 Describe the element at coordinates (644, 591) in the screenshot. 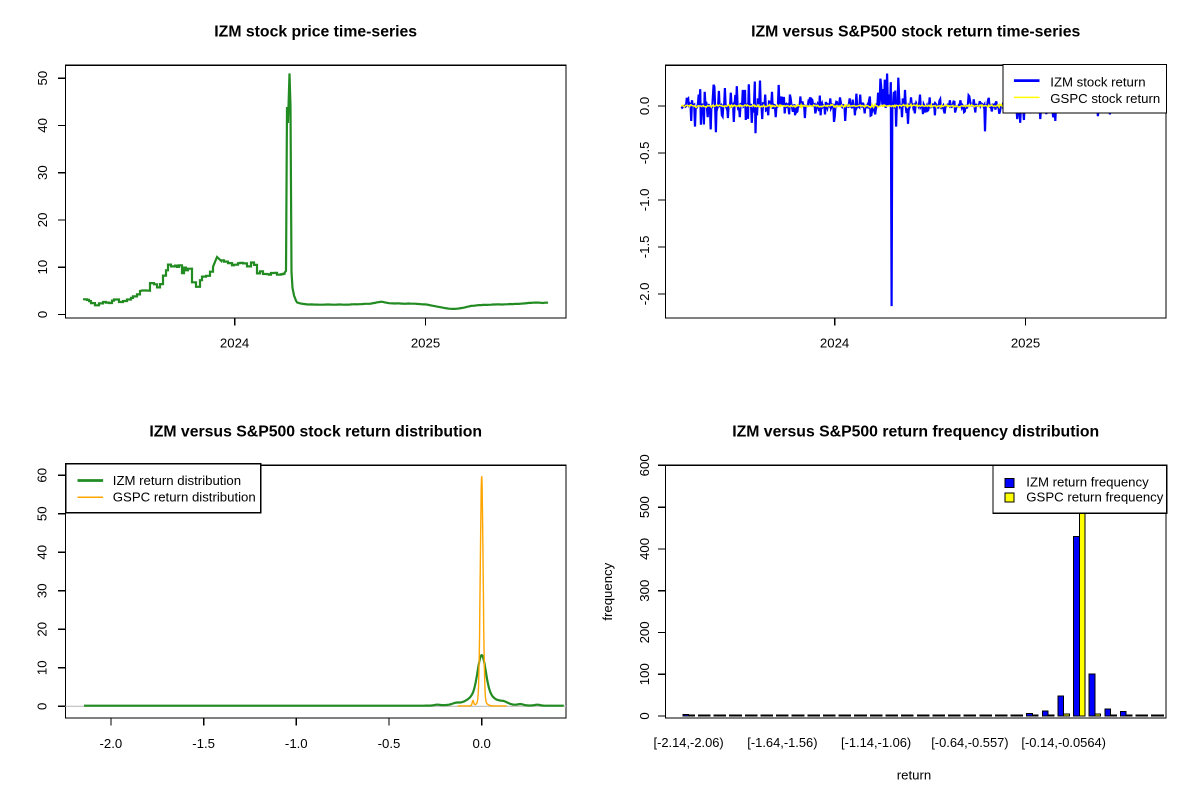

I see `svg-text: 300` at that location.